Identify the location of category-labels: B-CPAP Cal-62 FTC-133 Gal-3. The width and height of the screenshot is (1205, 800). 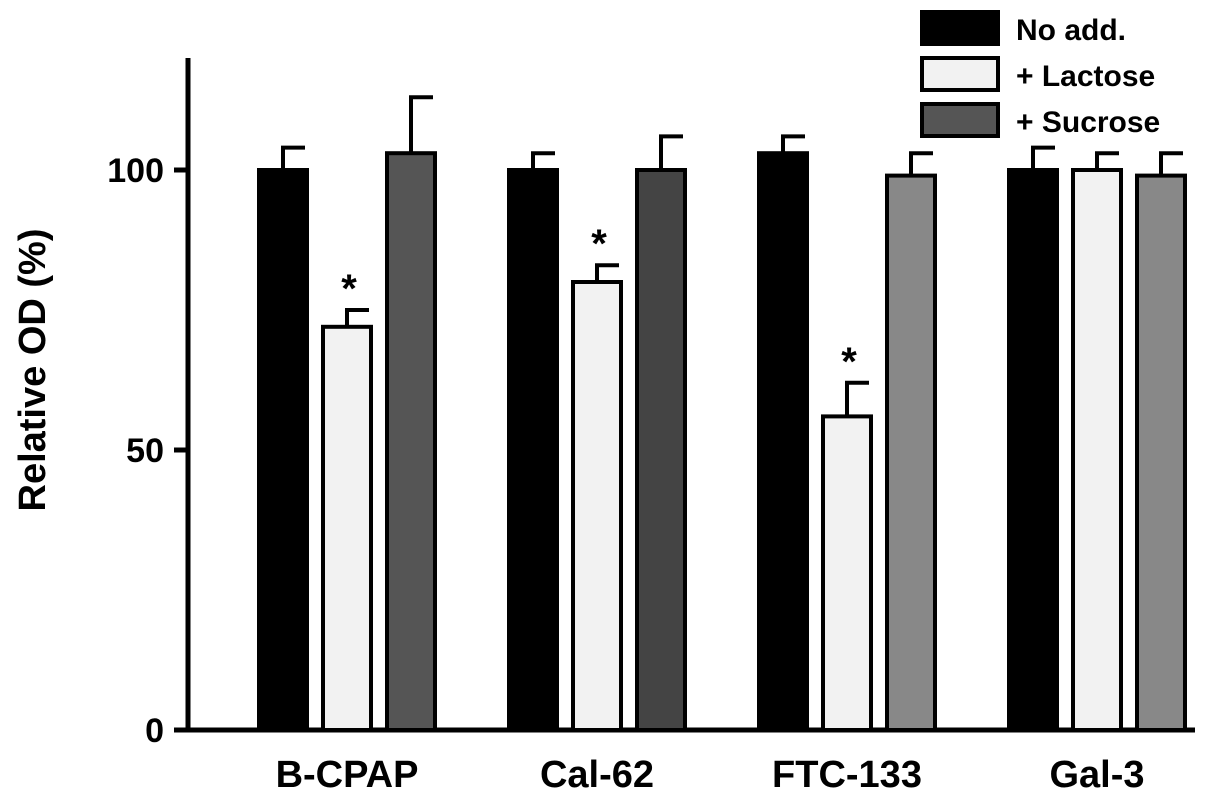
(710, 775).